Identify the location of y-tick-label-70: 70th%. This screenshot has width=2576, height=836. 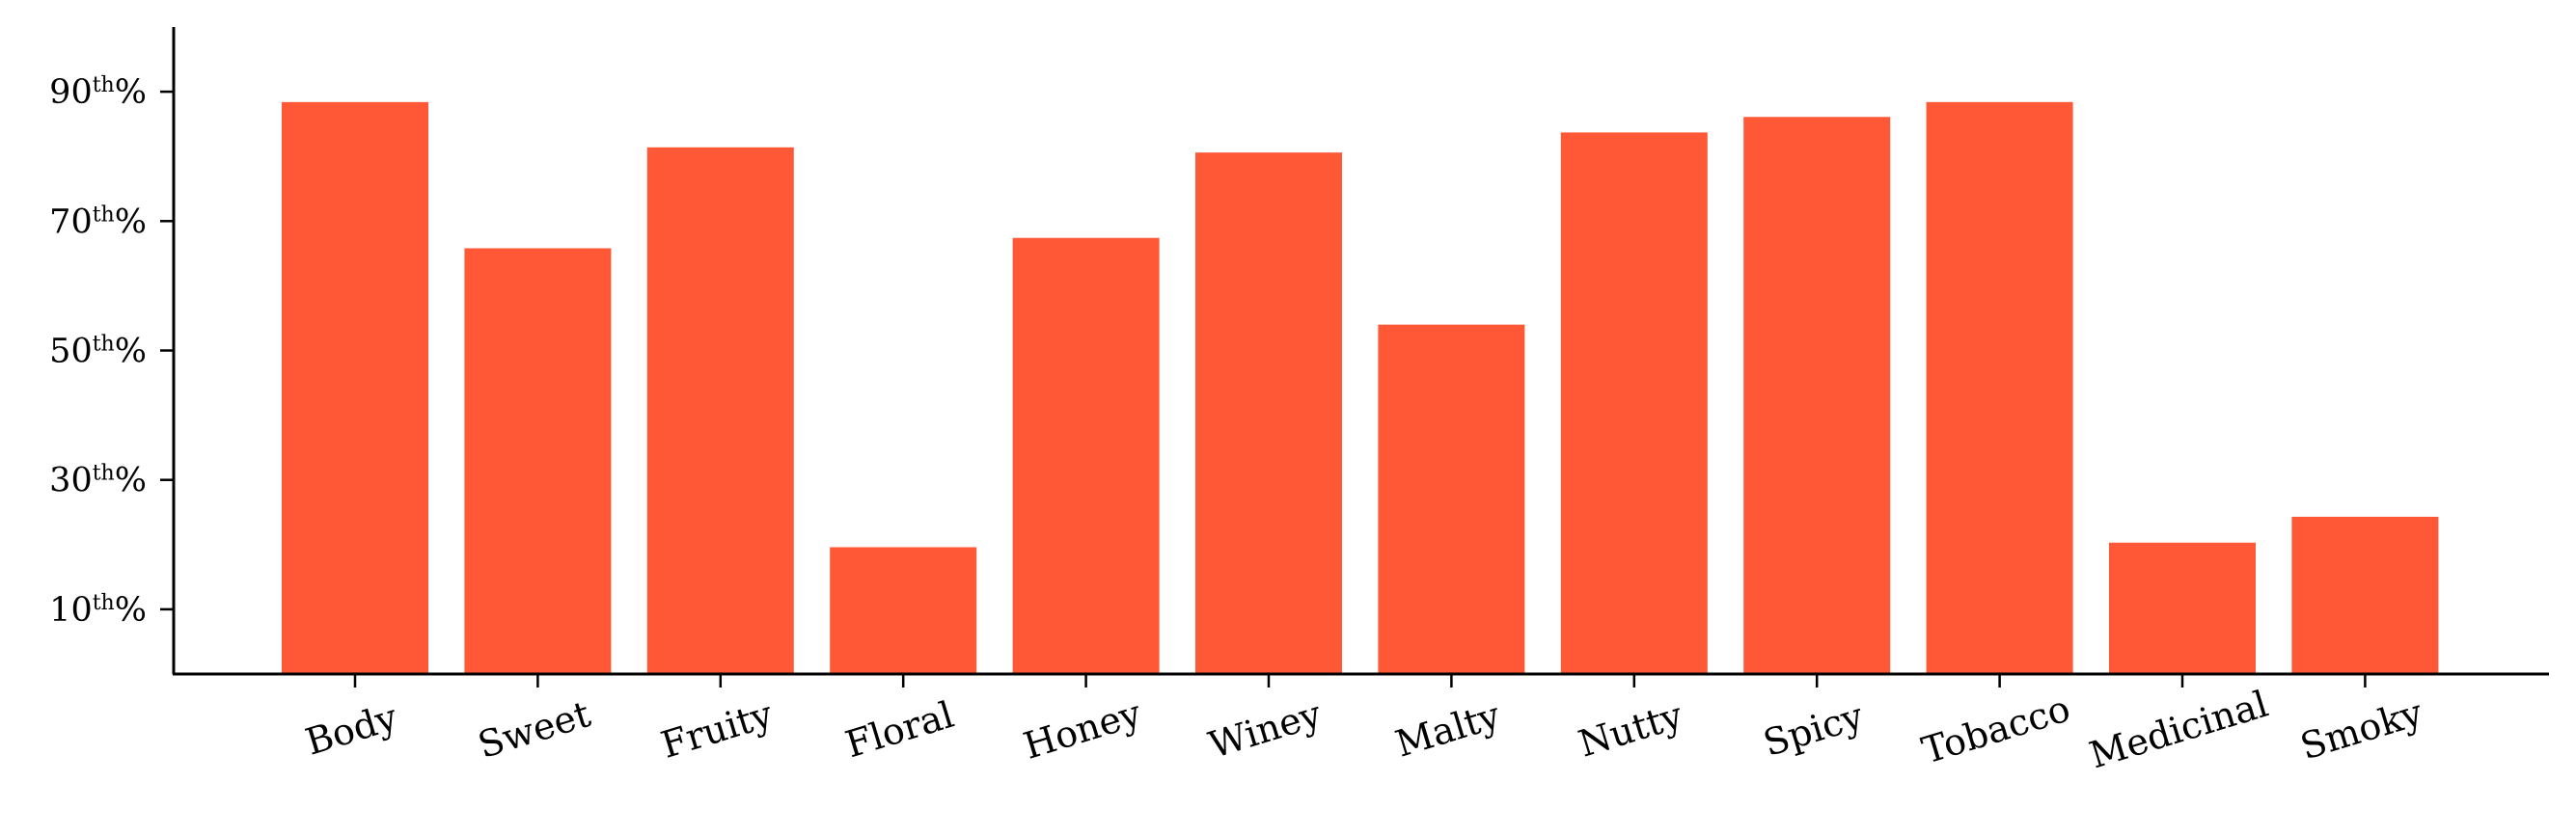
(98, 221).